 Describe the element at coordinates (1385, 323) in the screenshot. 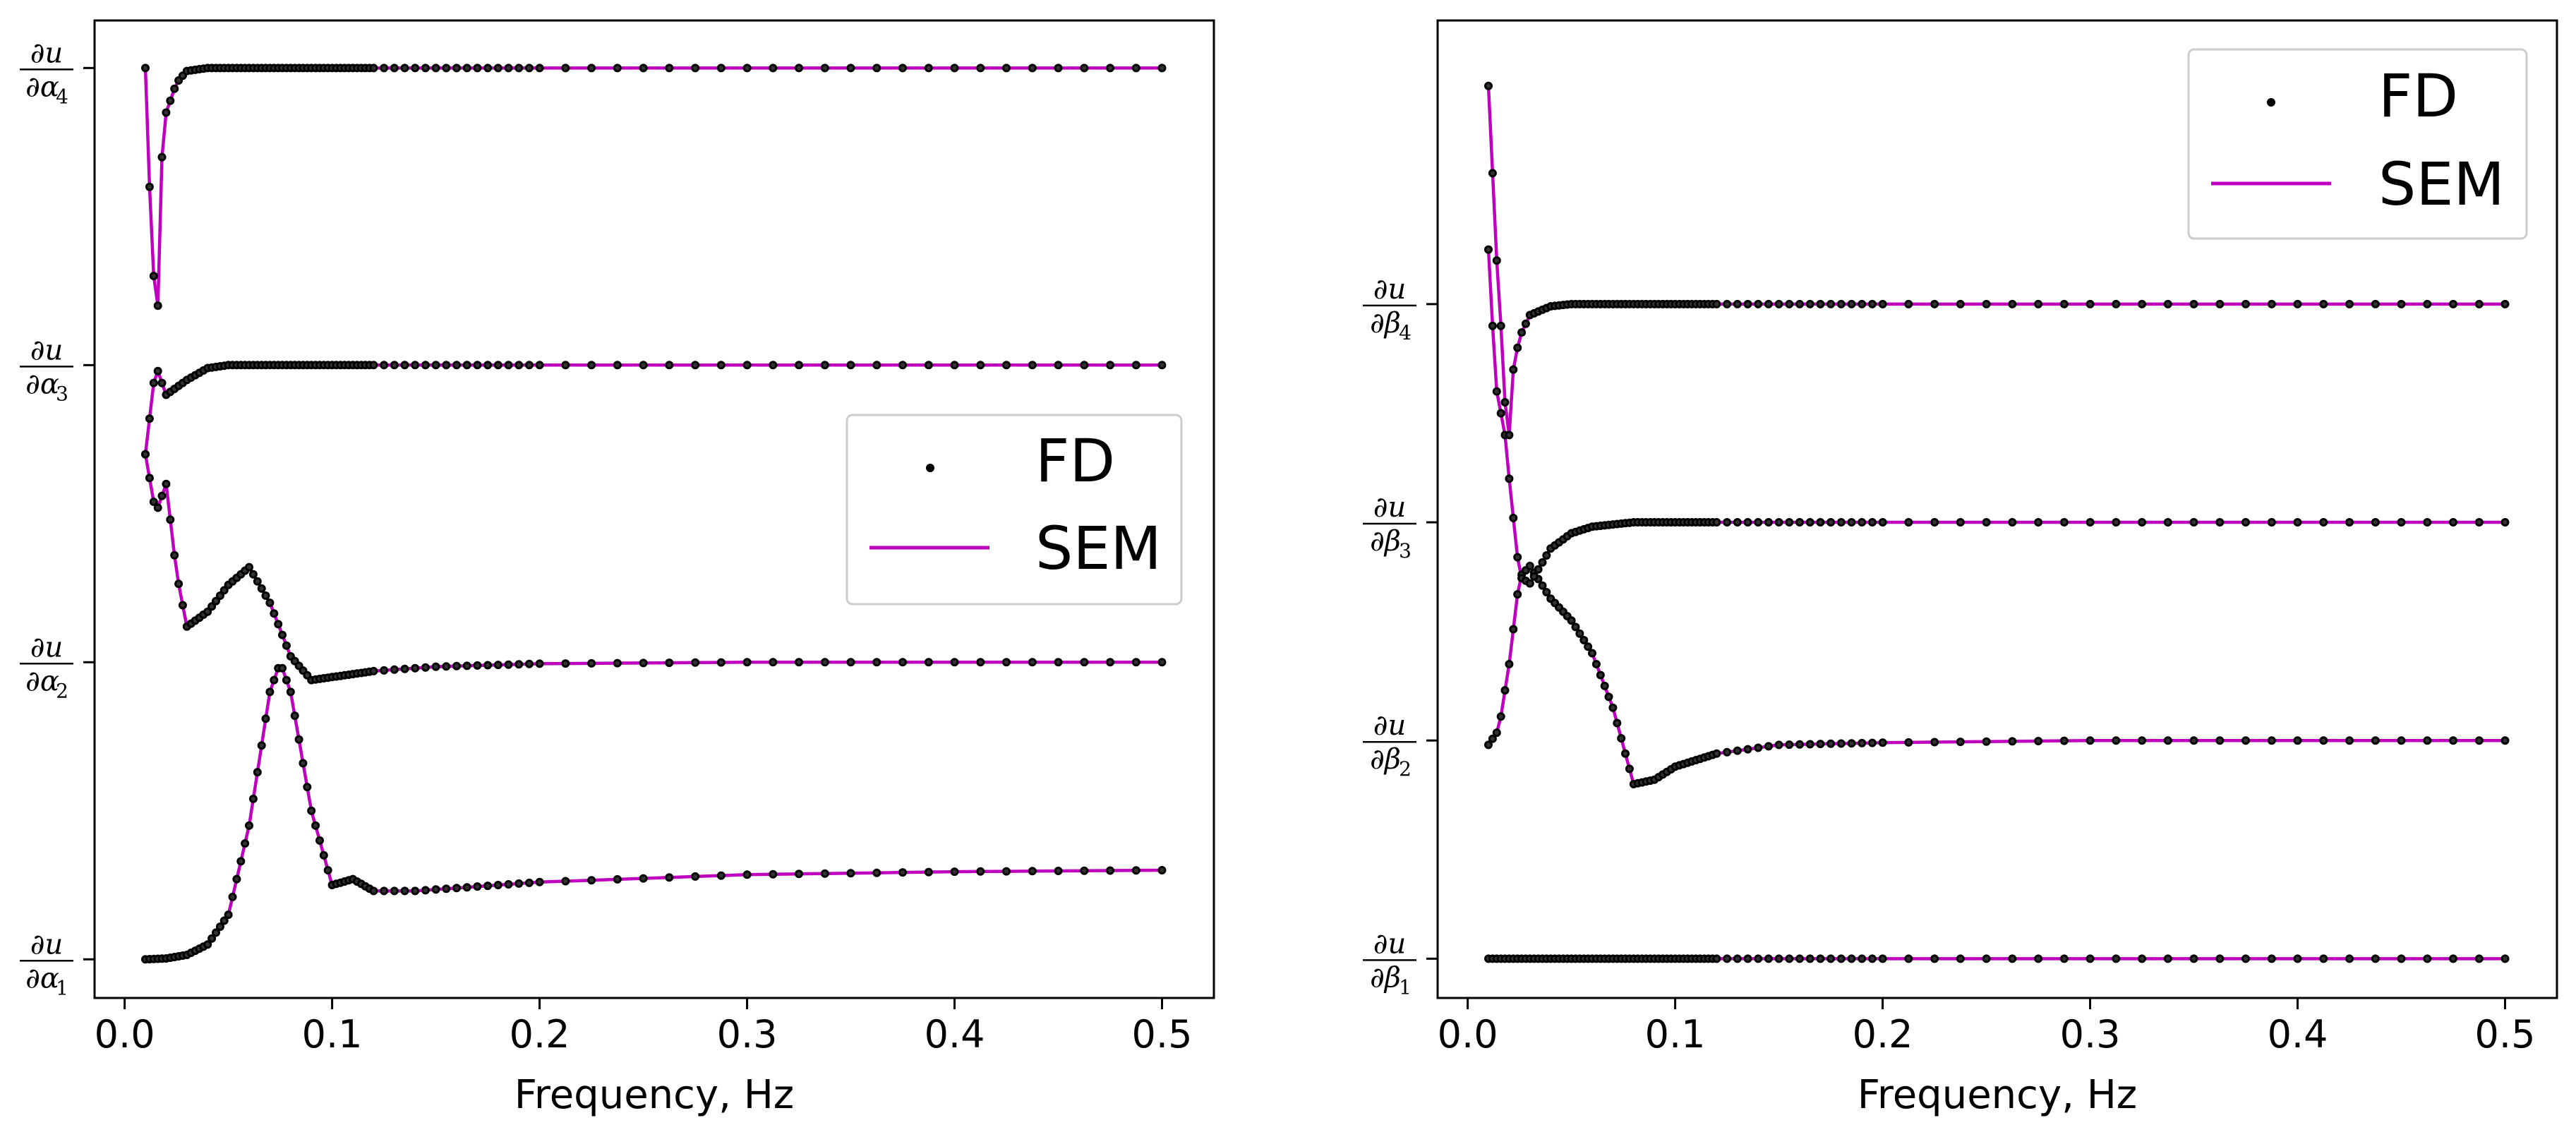

I see `right-ytick-denominator: ∂β` at that location.